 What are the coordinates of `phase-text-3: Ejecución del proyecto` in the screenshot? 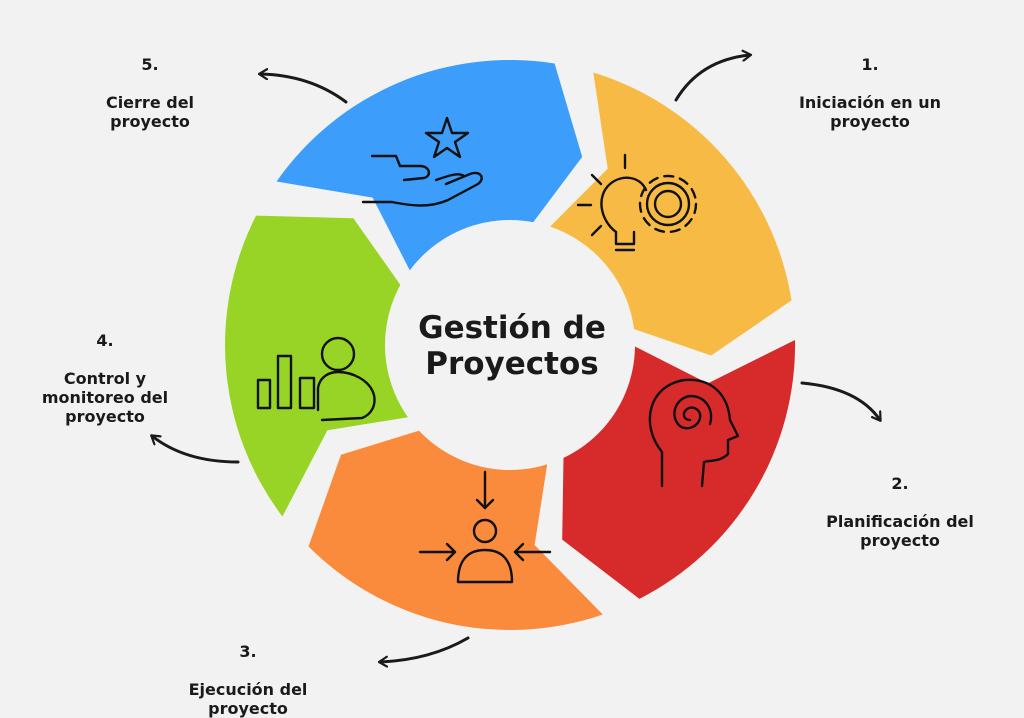 It's located at (248, 699).